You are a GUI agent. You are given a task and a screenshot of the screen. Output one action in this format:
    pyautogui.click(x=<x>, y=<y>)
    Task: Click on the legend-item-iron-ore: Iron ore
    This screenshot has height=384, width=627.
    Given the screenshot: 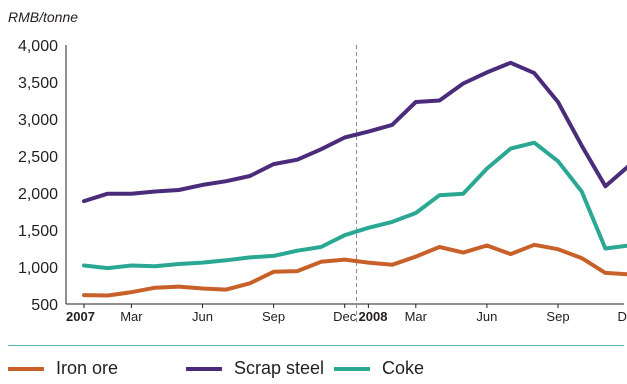 What is the action you would take?
    pyautogui.click(x=63, y=368)
    